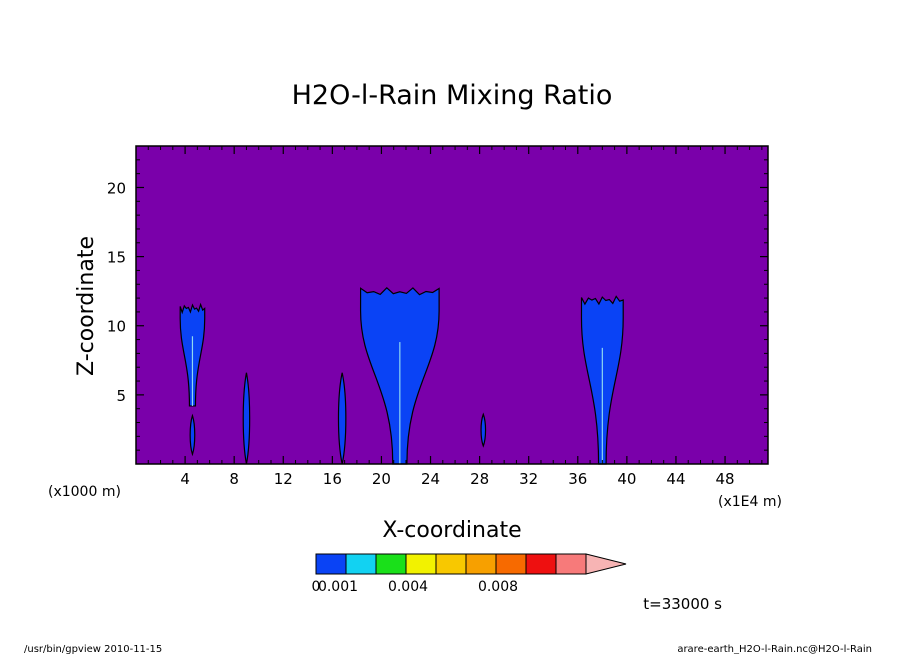 This screenshot has height=654, width=904. I want to click on colorbar-extend-arrow, so click(606, 564).